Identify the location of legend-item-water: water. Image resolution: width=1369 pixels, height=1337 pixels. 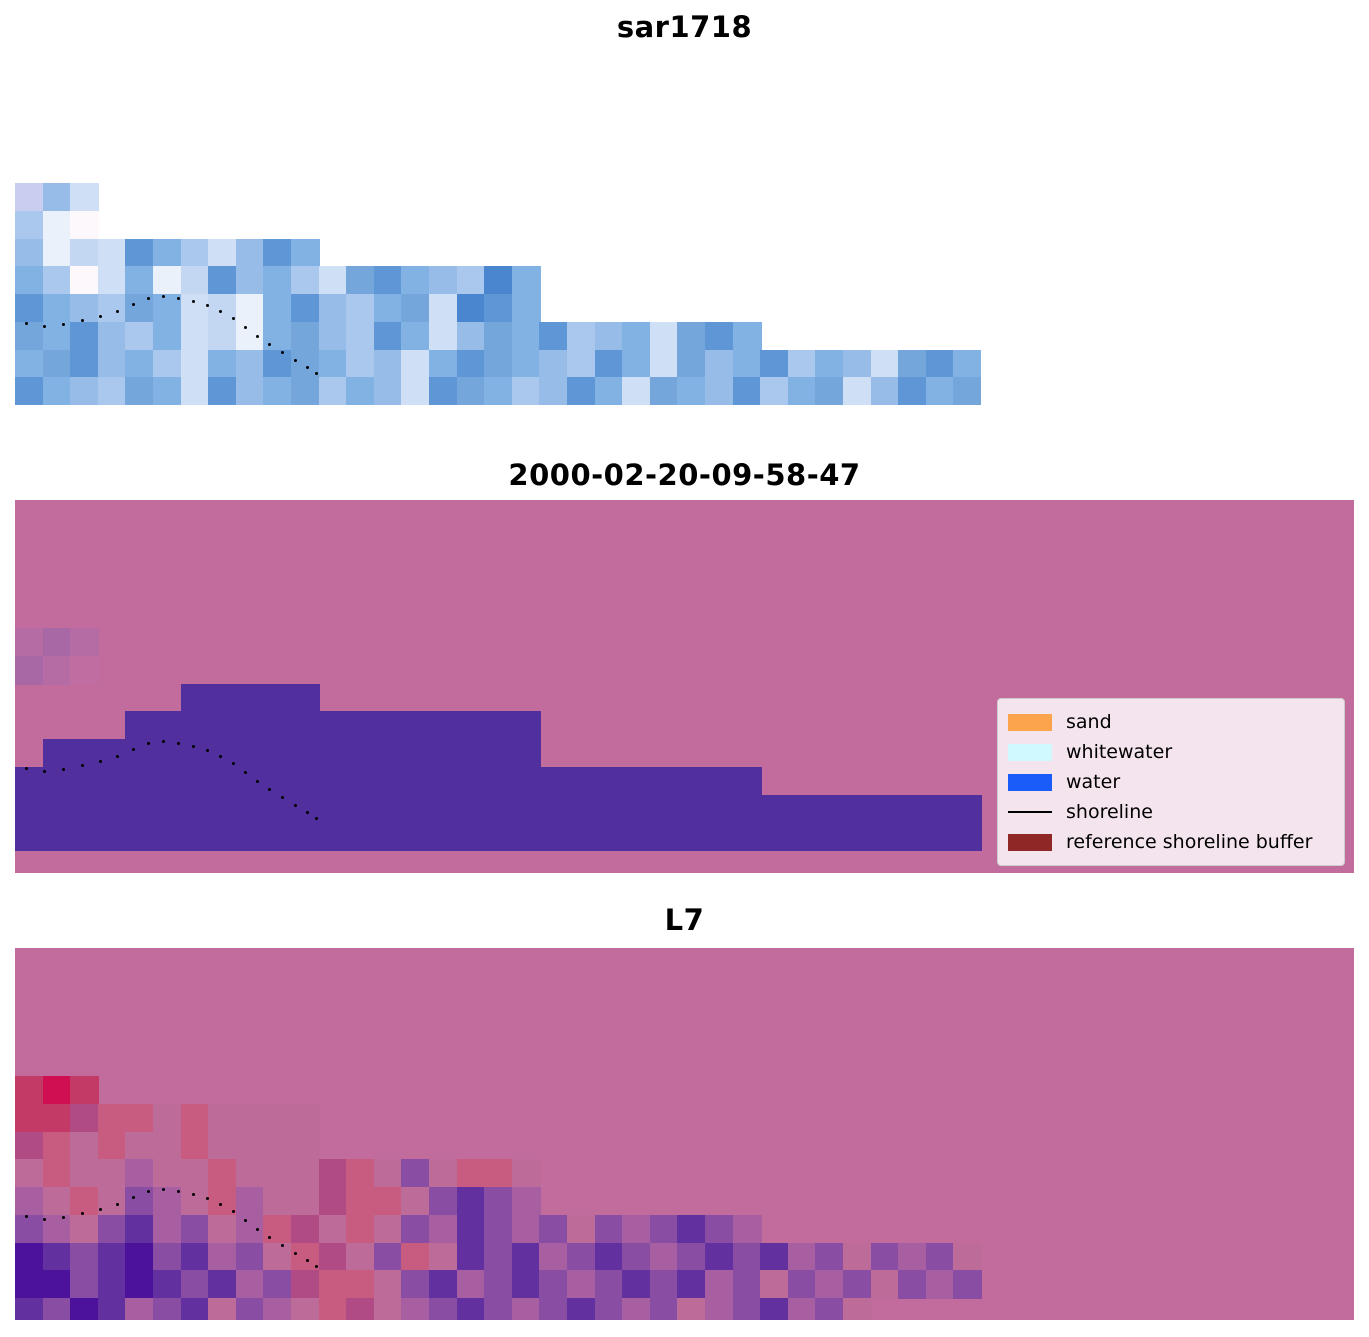
(1171, 782).